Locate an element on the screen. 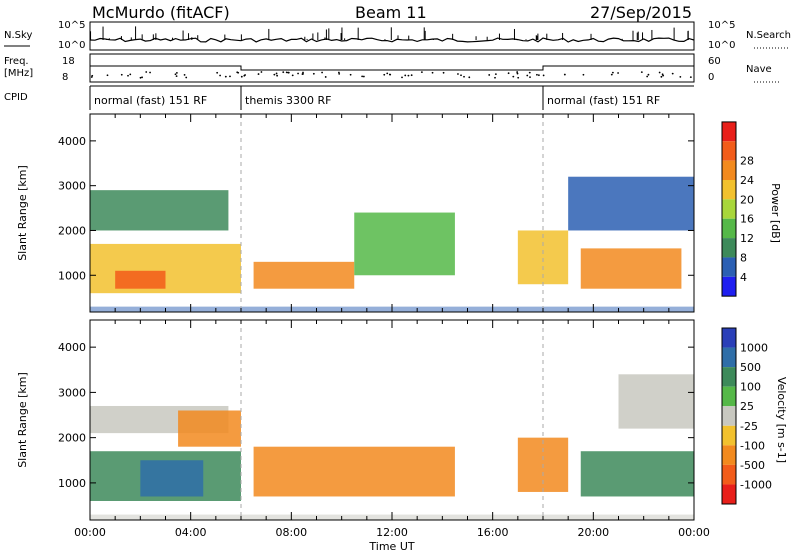 This screenshot has height=554, width=800. nave-tick-low: 0 is located at coordinates (711, 77).